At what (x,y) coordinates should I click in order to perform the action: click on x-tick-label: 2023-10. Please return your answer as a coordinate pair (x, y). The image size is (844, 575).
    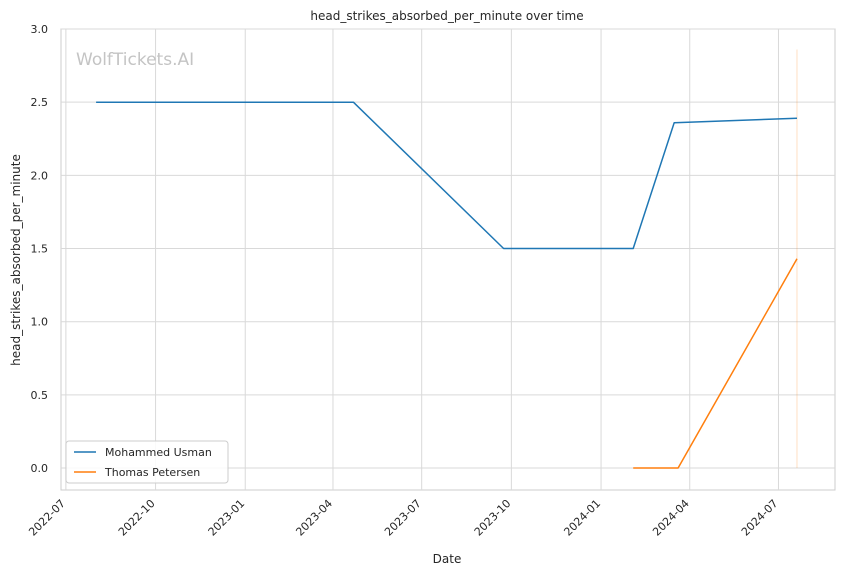
    Looking at the image, I should click on (493, 518).